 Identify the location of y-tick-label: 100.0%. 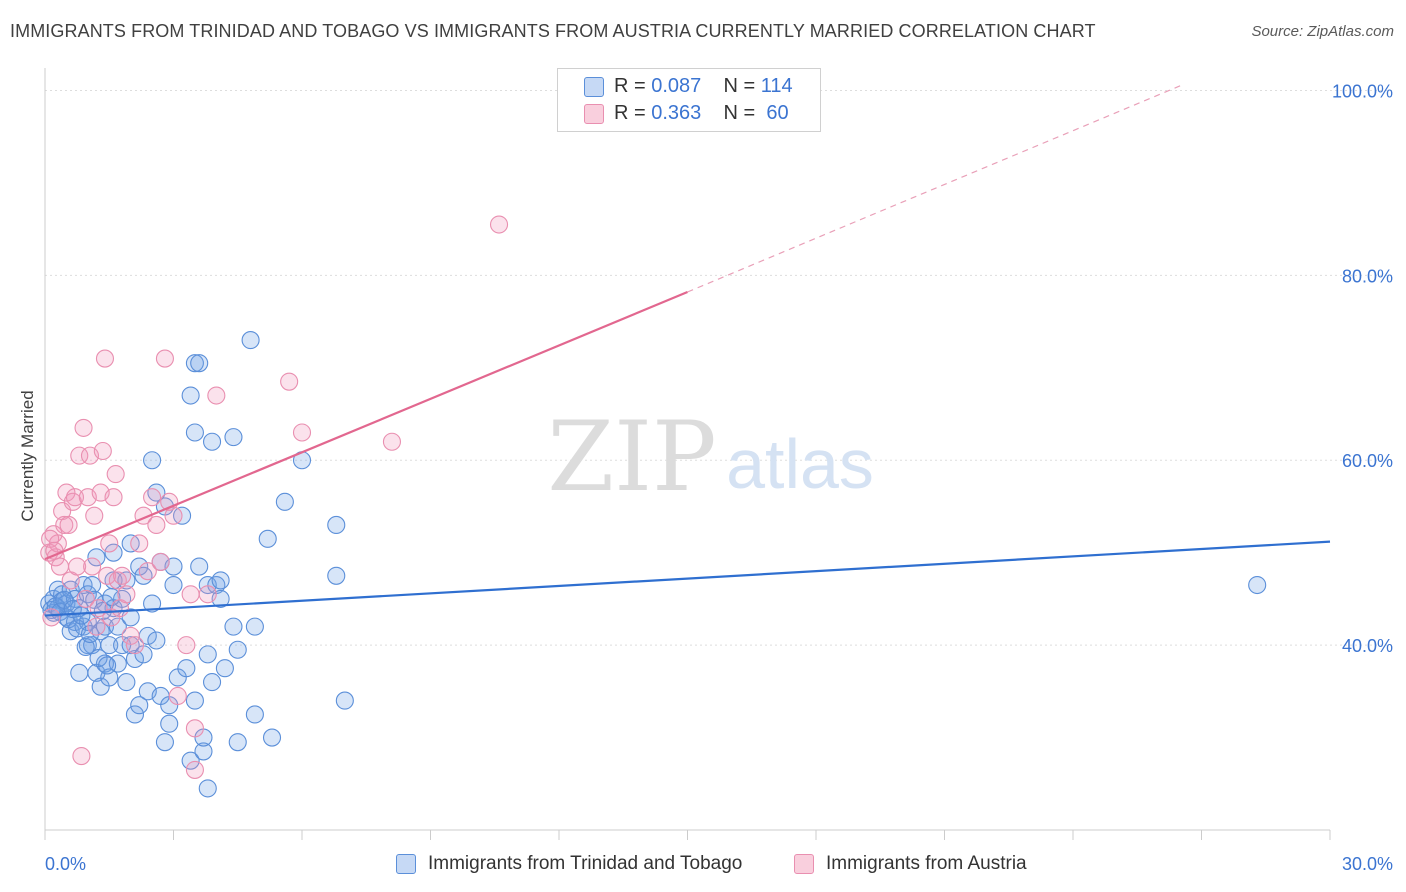
(1362, 91).